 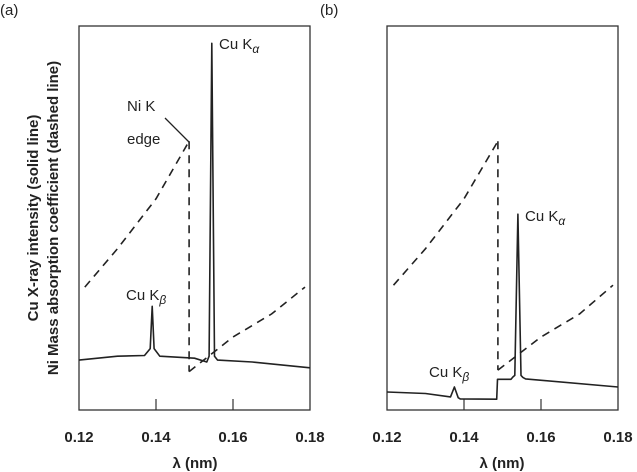 I want to click on annotation-ni-k-edge-line2: edge, so click(x=143, y=139).